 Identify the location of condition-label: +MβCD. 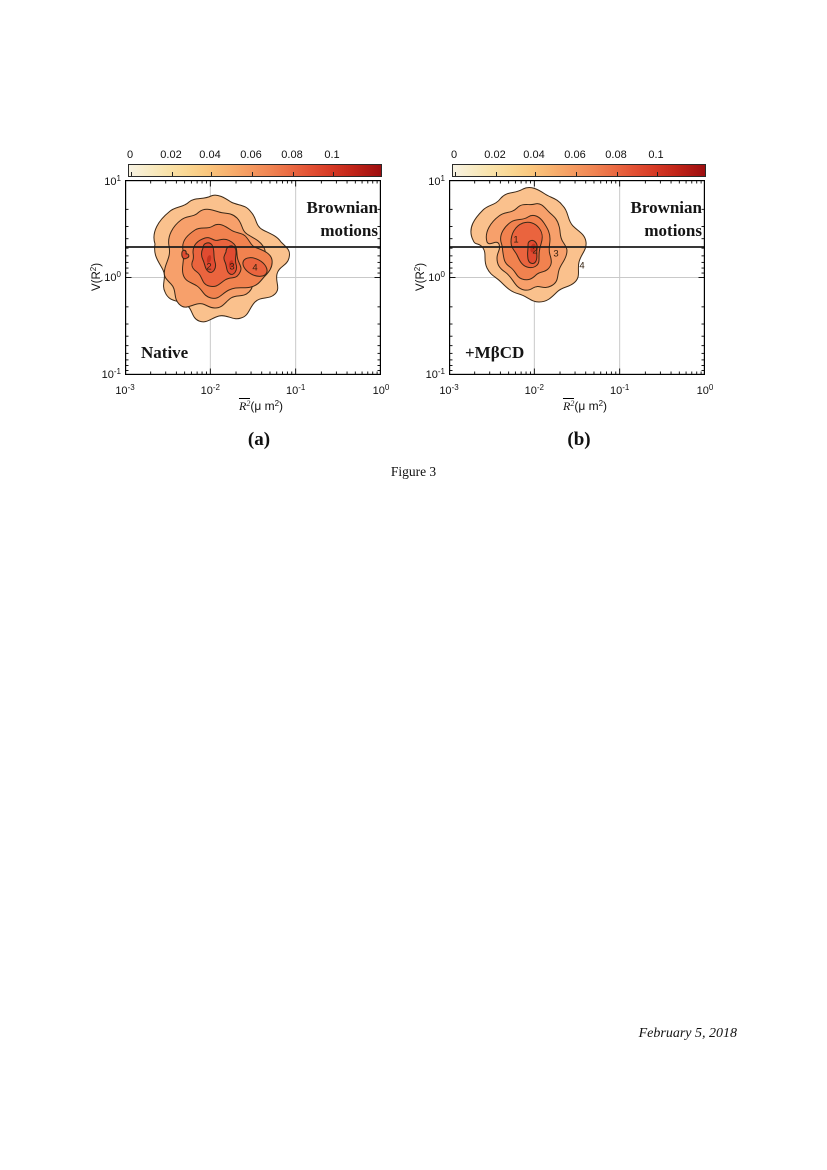
(495, 352).